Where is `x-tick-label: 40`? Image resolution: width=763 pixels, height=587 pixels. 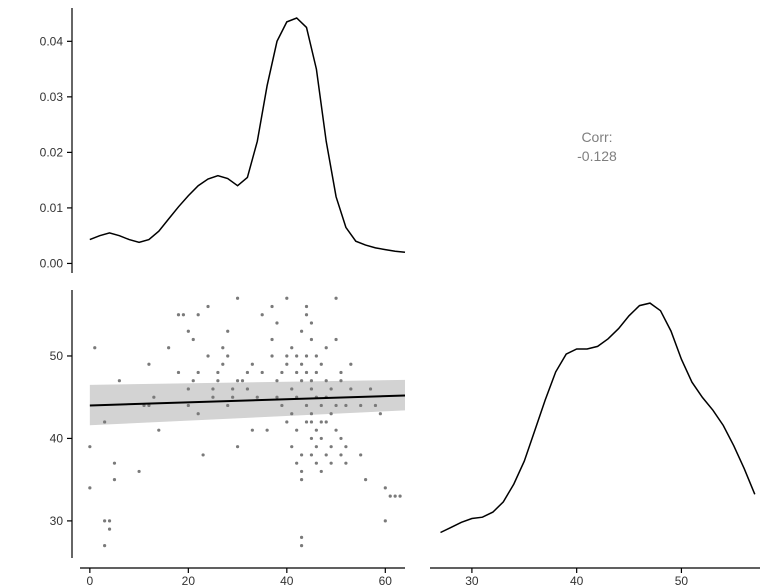 x-tick-label: 40 is located at coordinates (287, 580).